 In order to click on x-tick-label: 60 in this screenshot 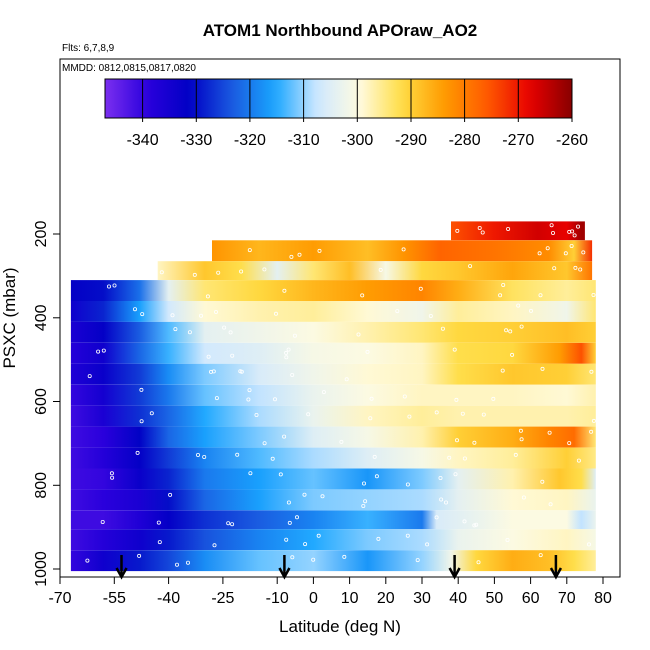, I will do `click(531, 598)`.